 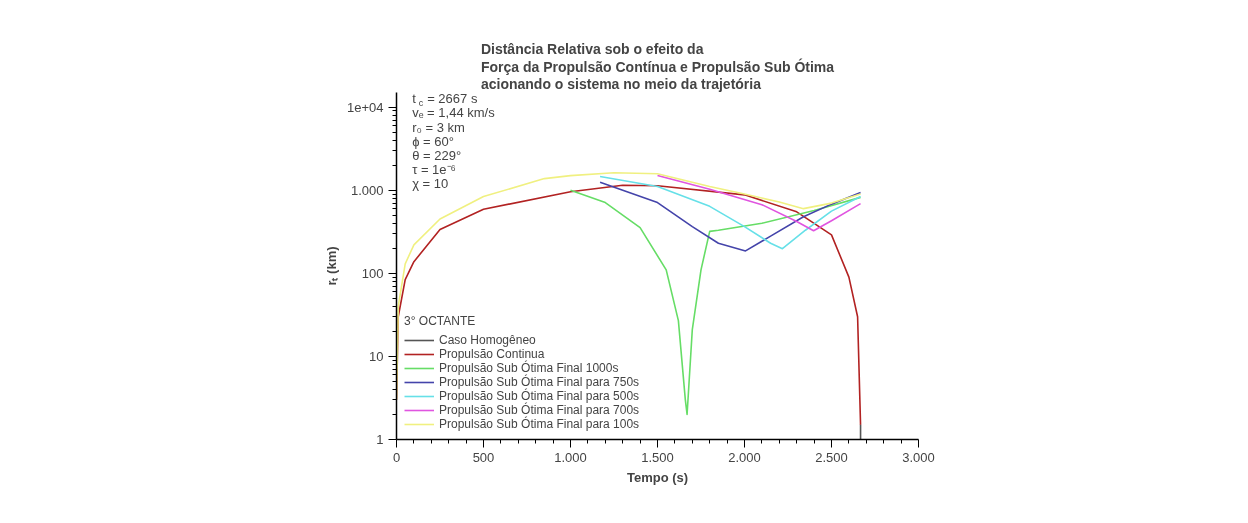 What do you see at coordinates (744, 457) in the screenshot?
I see `x-tick-label: 2.000` at bounding box center [744, 457].